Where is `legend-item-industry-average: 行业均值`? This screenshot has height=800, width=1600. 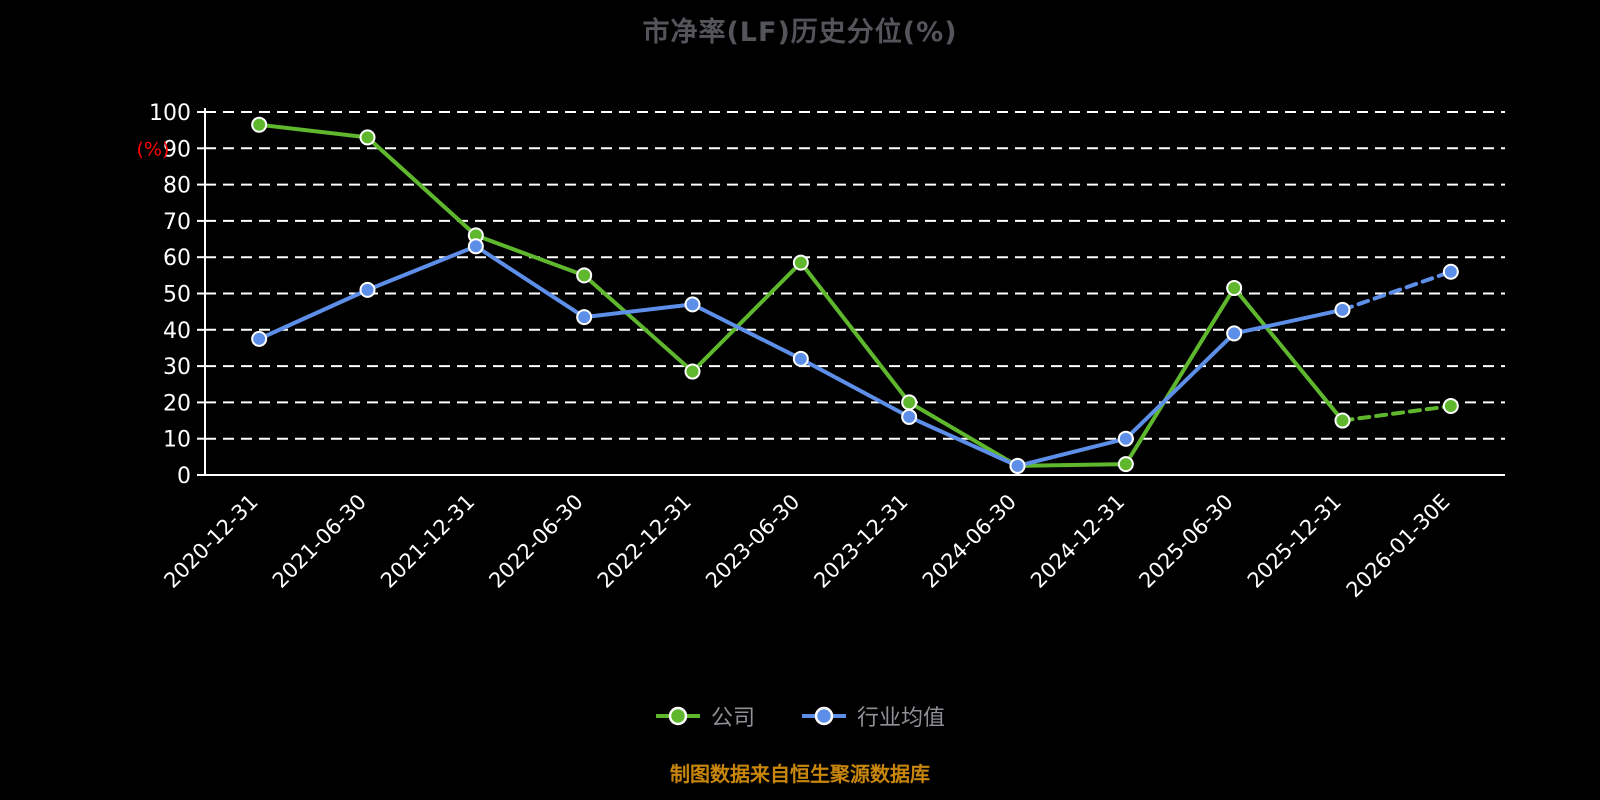 legend-item-industry-average: 行业均值 is located at coordinates (873, 716).